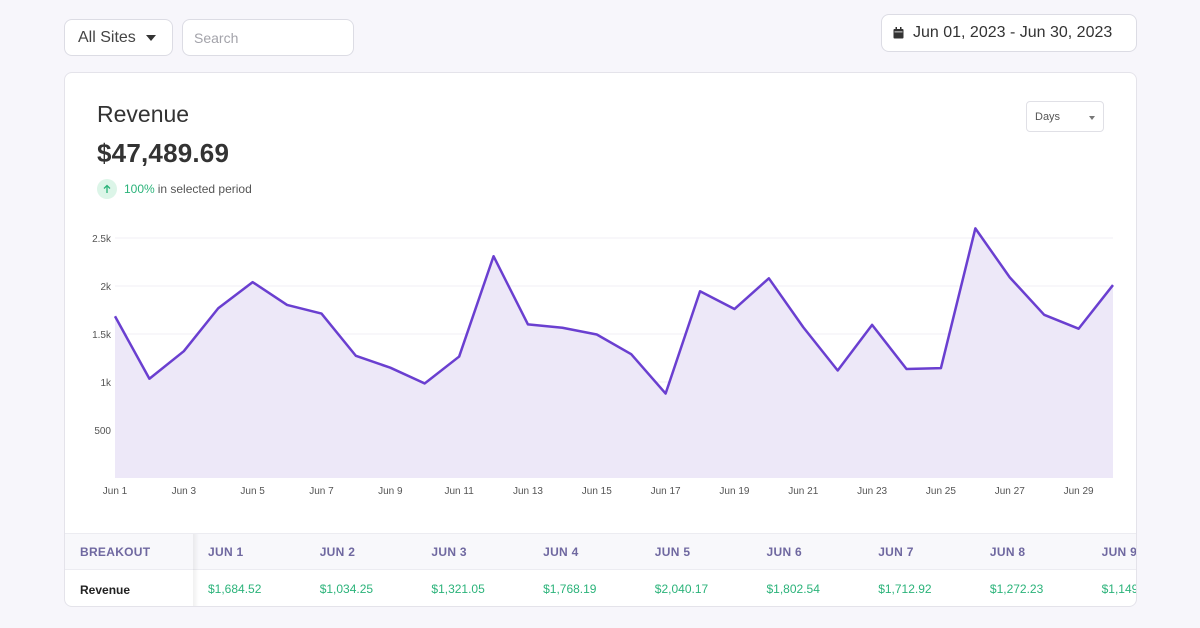 Image resolution: width=1200 pixels, height=628 pixels. What do you see at coordinates (235, 589) in the screenshot?
I see `breakout-value-cell: $1,684.52` at bounding box center [235, 589].